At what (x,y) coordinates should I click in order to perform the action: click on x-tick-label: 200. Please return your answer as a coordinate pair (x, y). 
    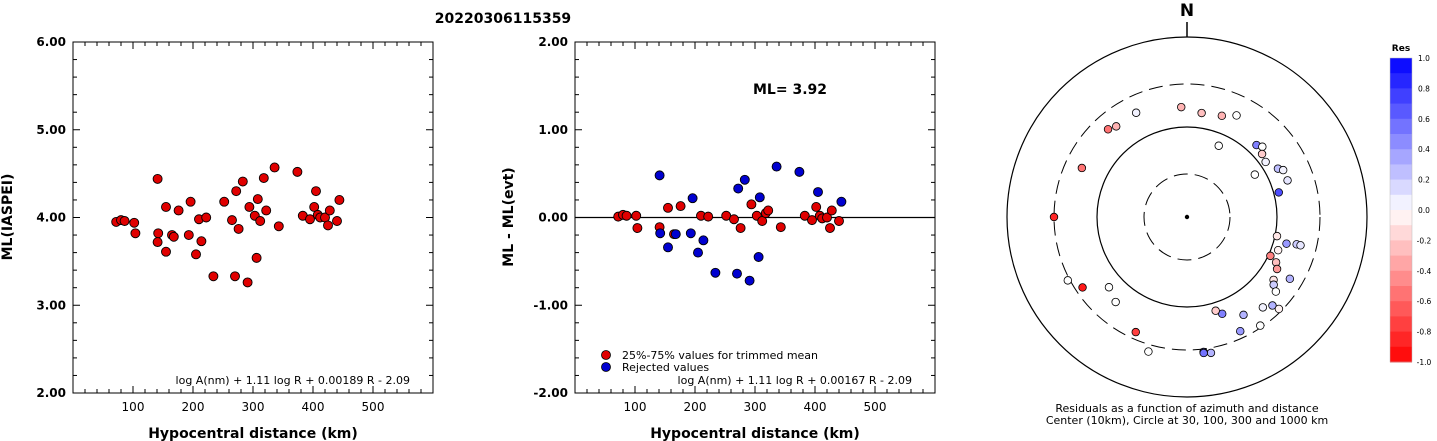
    Looking at the image, I should click on (695, 407).